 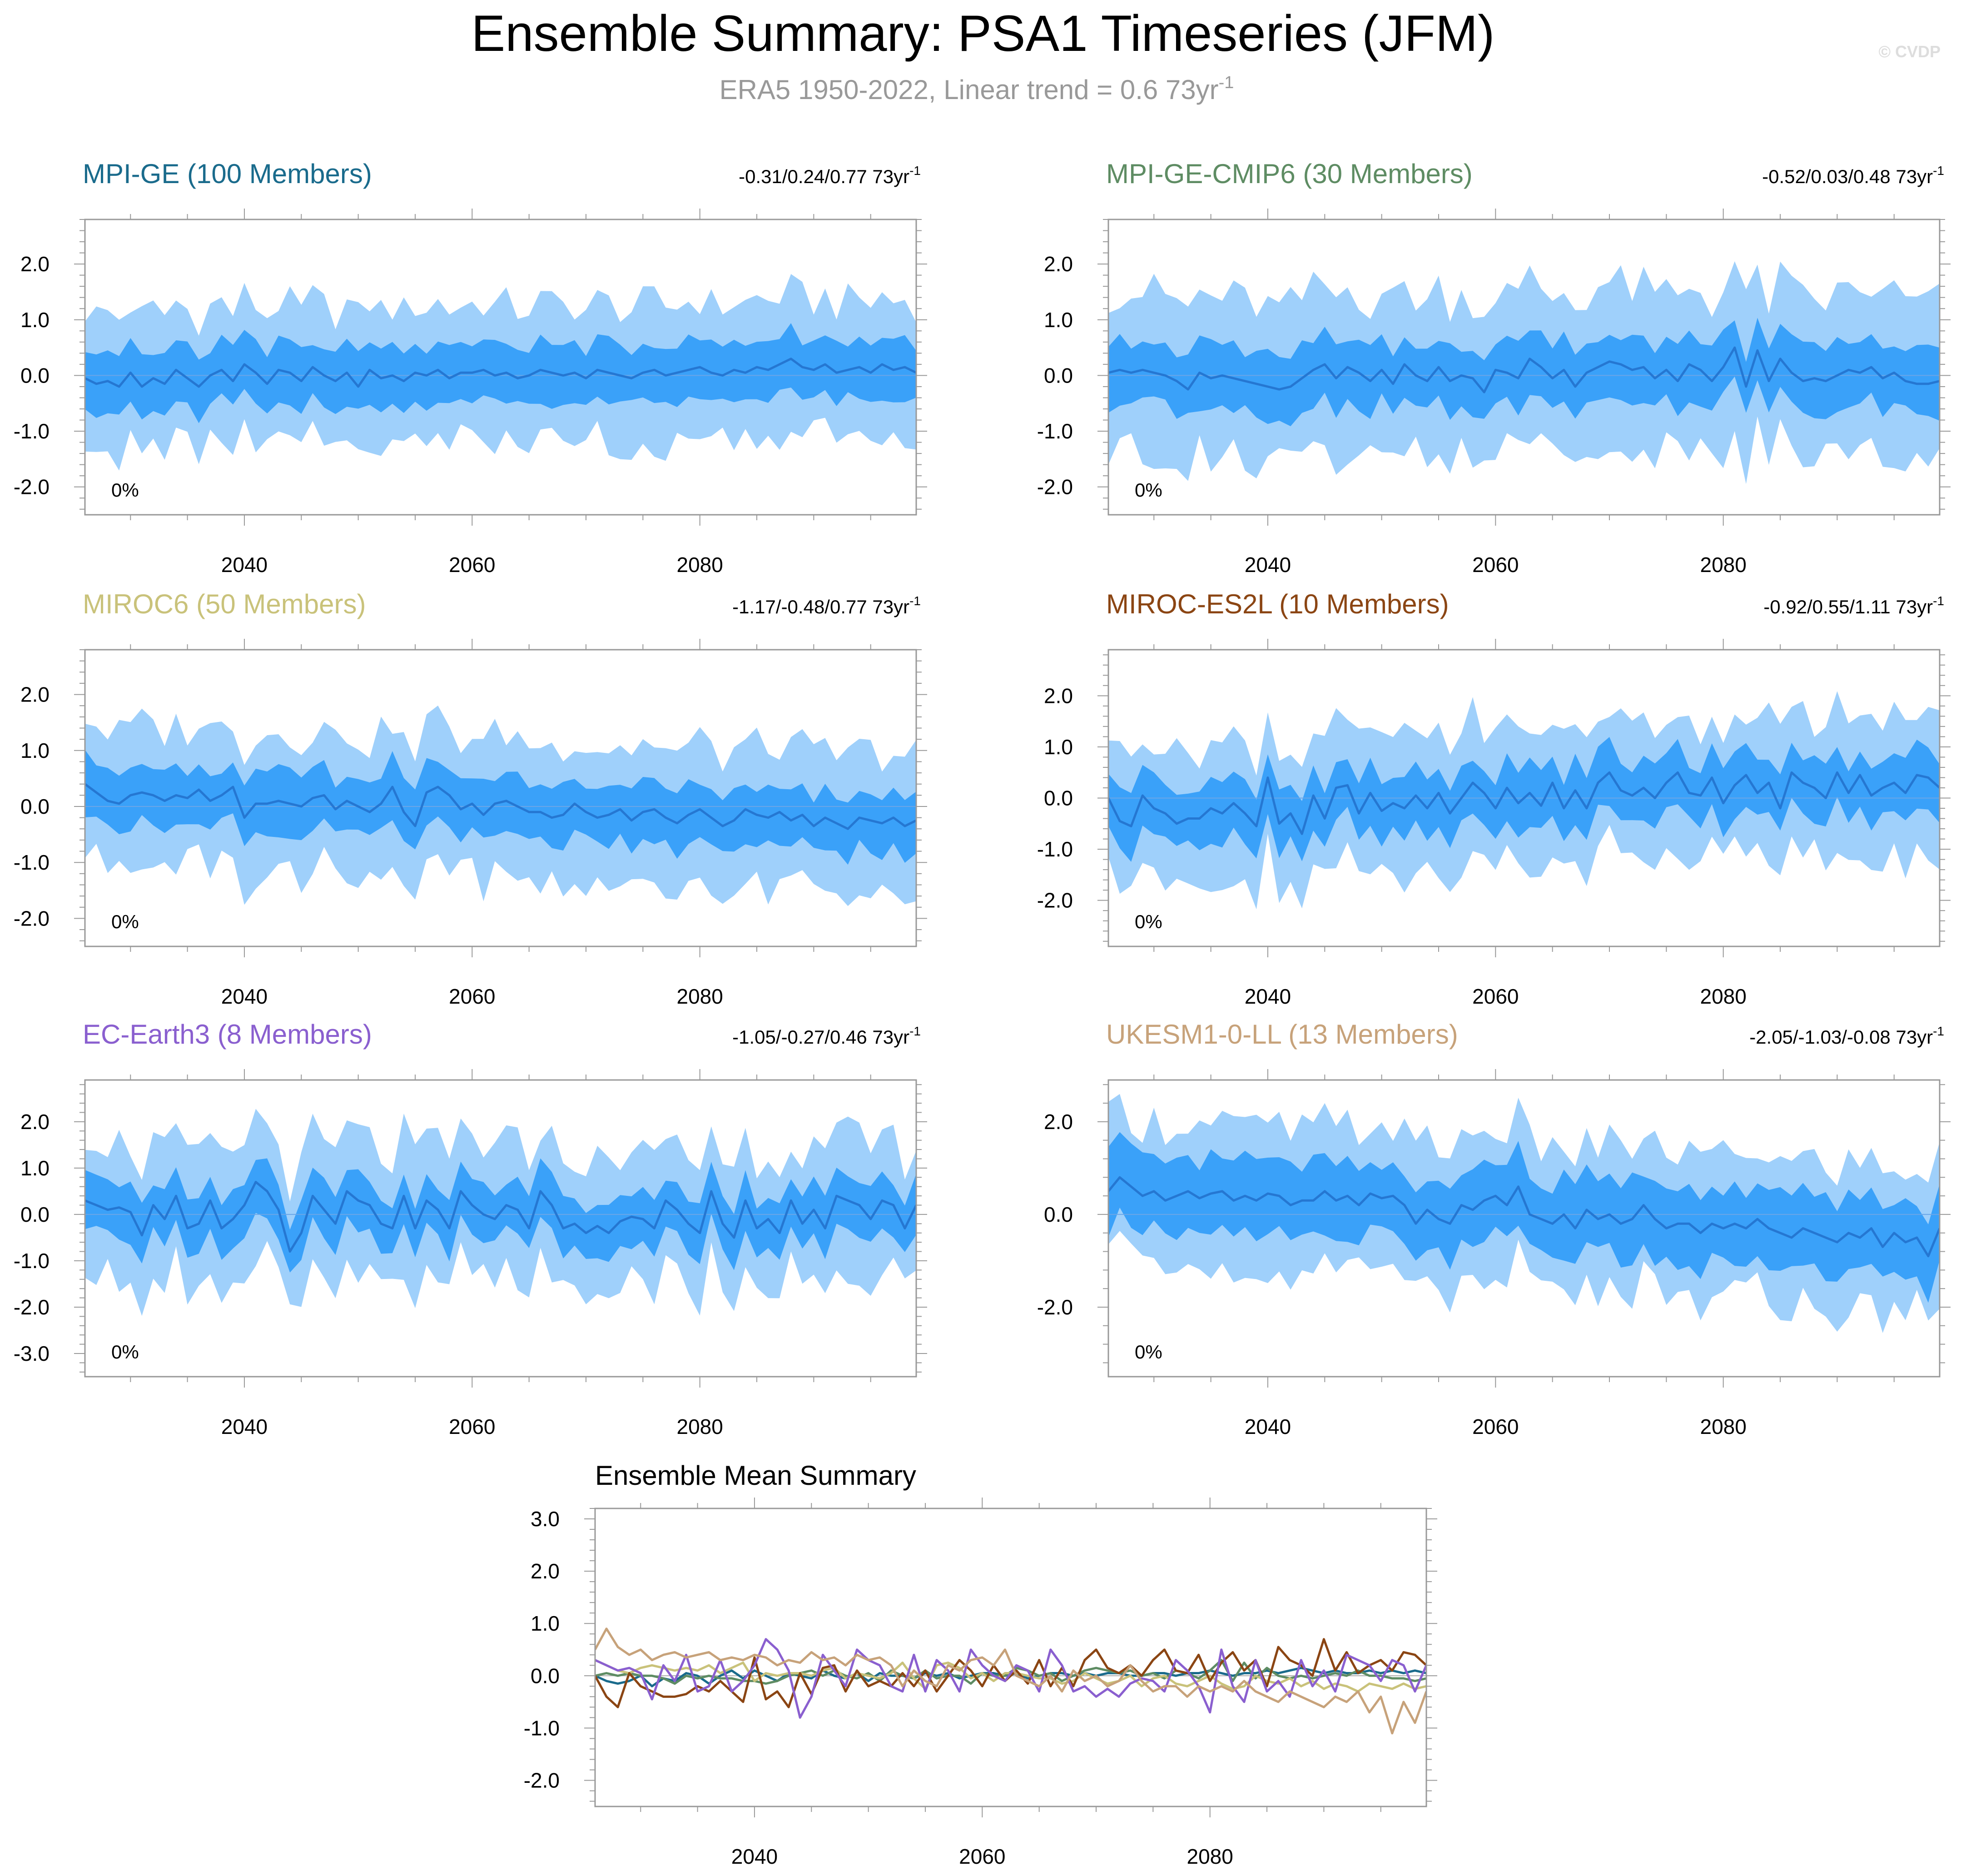 I want to click on panel-title: EC-Earth3 (8 Members), so click(x=227, y=1034).